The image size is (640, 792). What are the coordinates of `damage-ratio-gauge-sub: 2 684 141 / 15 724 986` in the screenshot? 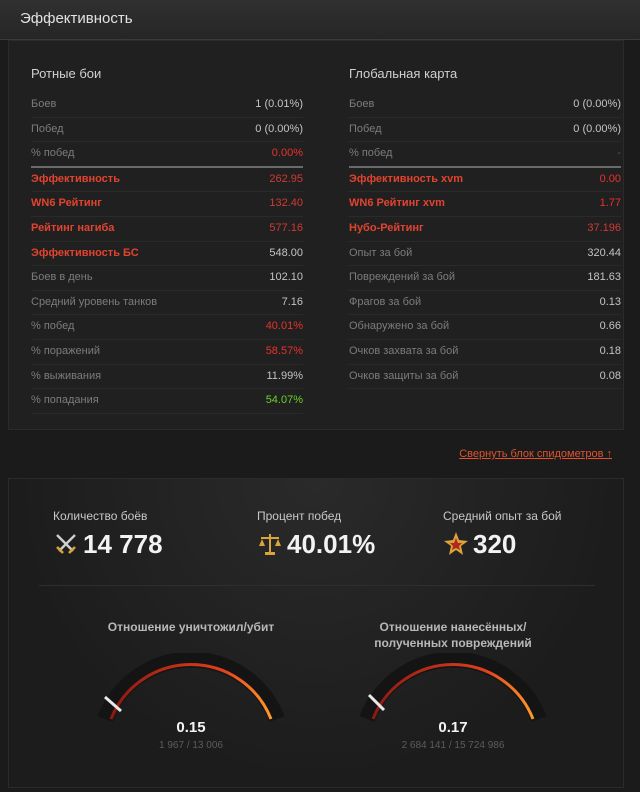 It's located at (453, 745).